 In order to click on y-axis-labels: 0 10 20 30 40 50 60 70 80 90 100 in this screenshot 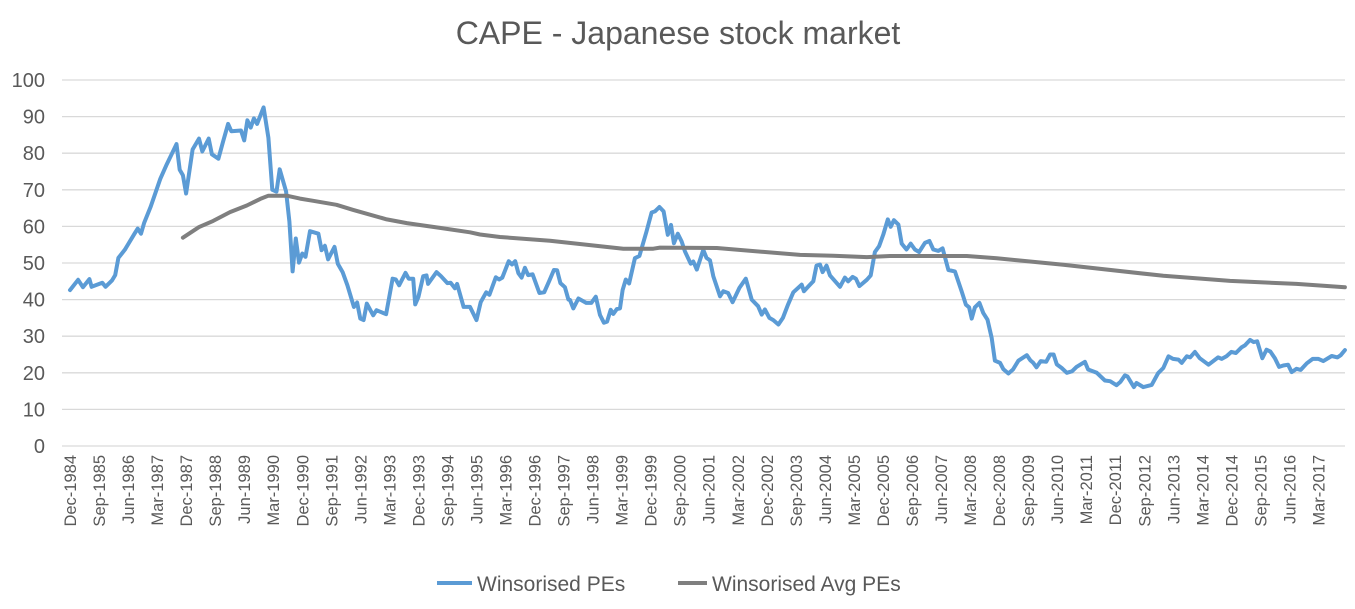, I will do `click(28, 264)`.